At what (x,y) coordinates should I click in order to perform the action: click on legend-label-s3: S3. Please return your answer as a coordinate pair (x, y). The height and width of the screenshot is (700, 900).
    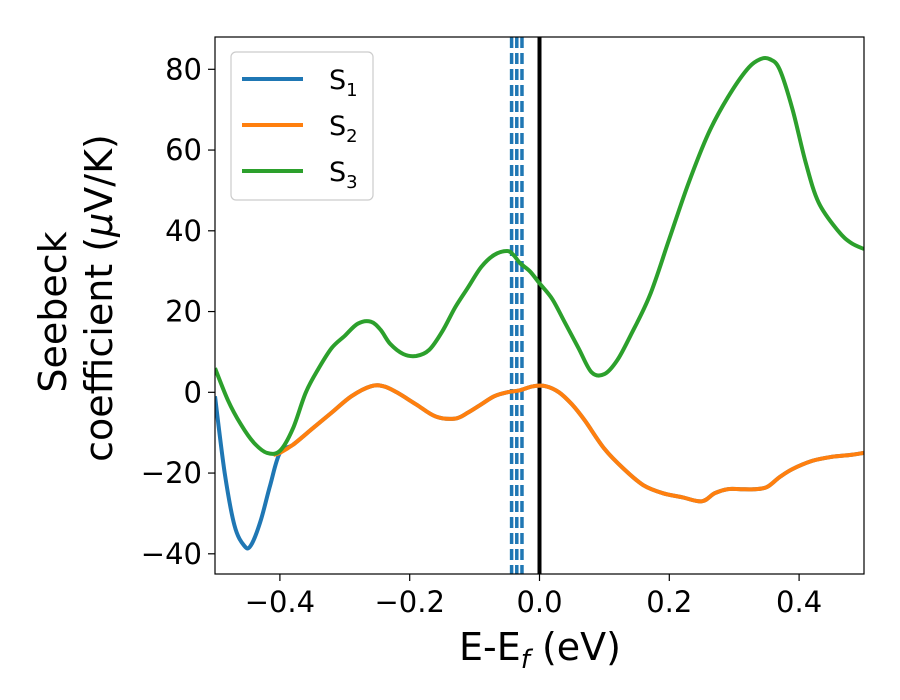
    Looking at the image, I should click on (343, 175).